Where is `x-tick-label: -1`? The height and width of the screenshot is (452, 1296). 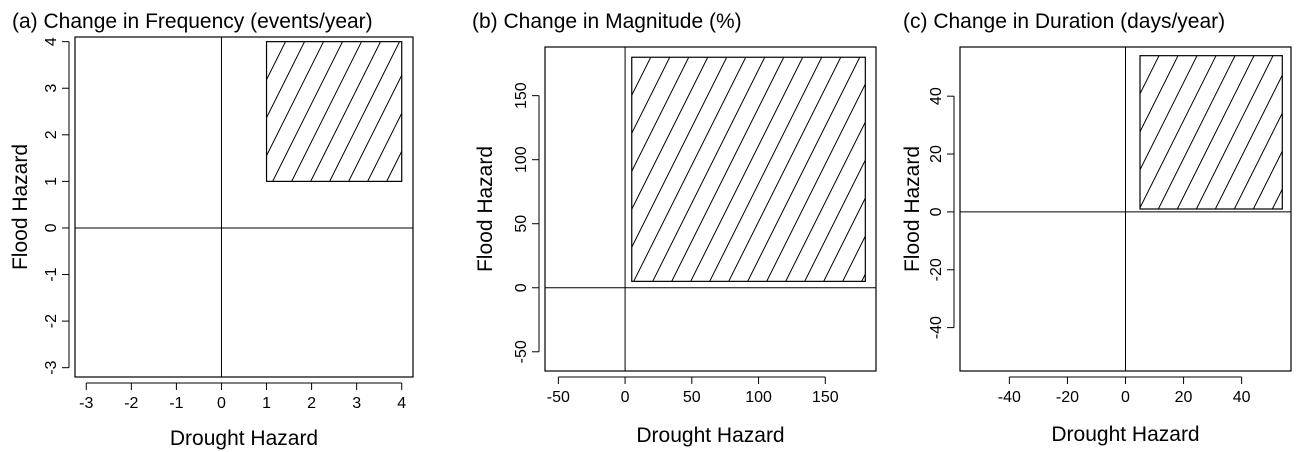 x-tick-label: -1 is located at coordinates (176, 403).